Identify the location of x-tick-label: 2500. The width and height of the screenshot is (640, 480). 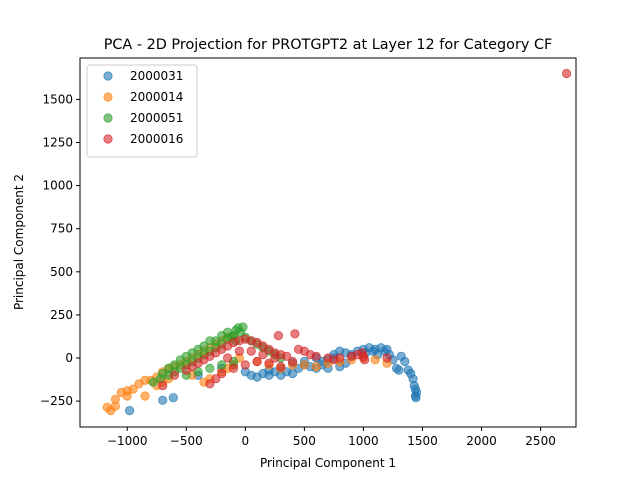
(540, 441).